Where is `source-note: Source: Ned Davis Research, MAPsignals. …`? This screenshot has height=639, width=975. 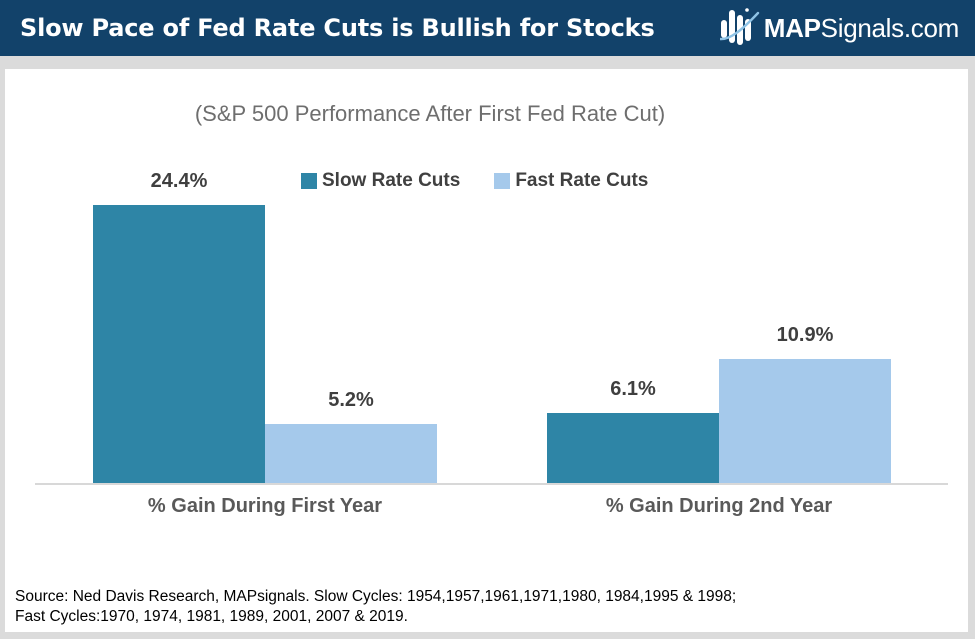 source-note: Source: Ned Davis Research, MAPsignals. … is located at coordinates (375, 607).